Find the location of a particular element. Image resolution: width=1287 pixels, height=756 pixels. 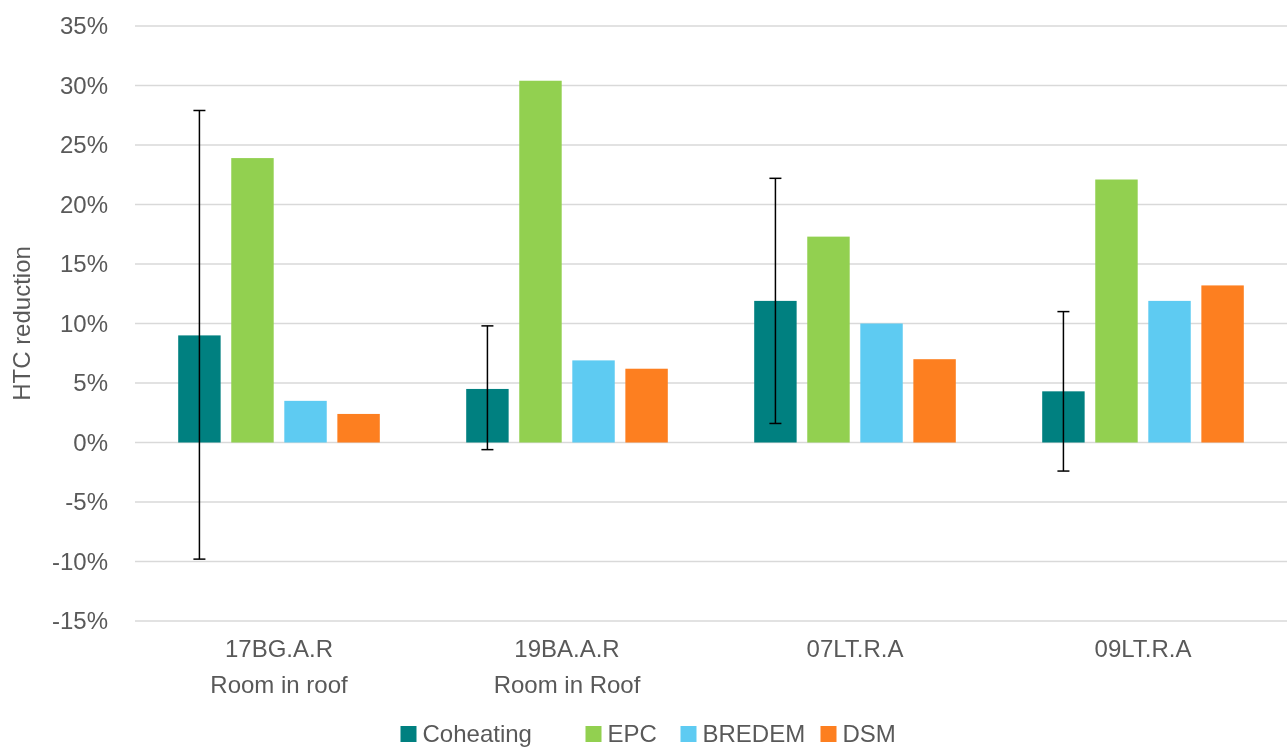

x-tick-label: 09LT.R.A is located at coordinates (1143, 648).